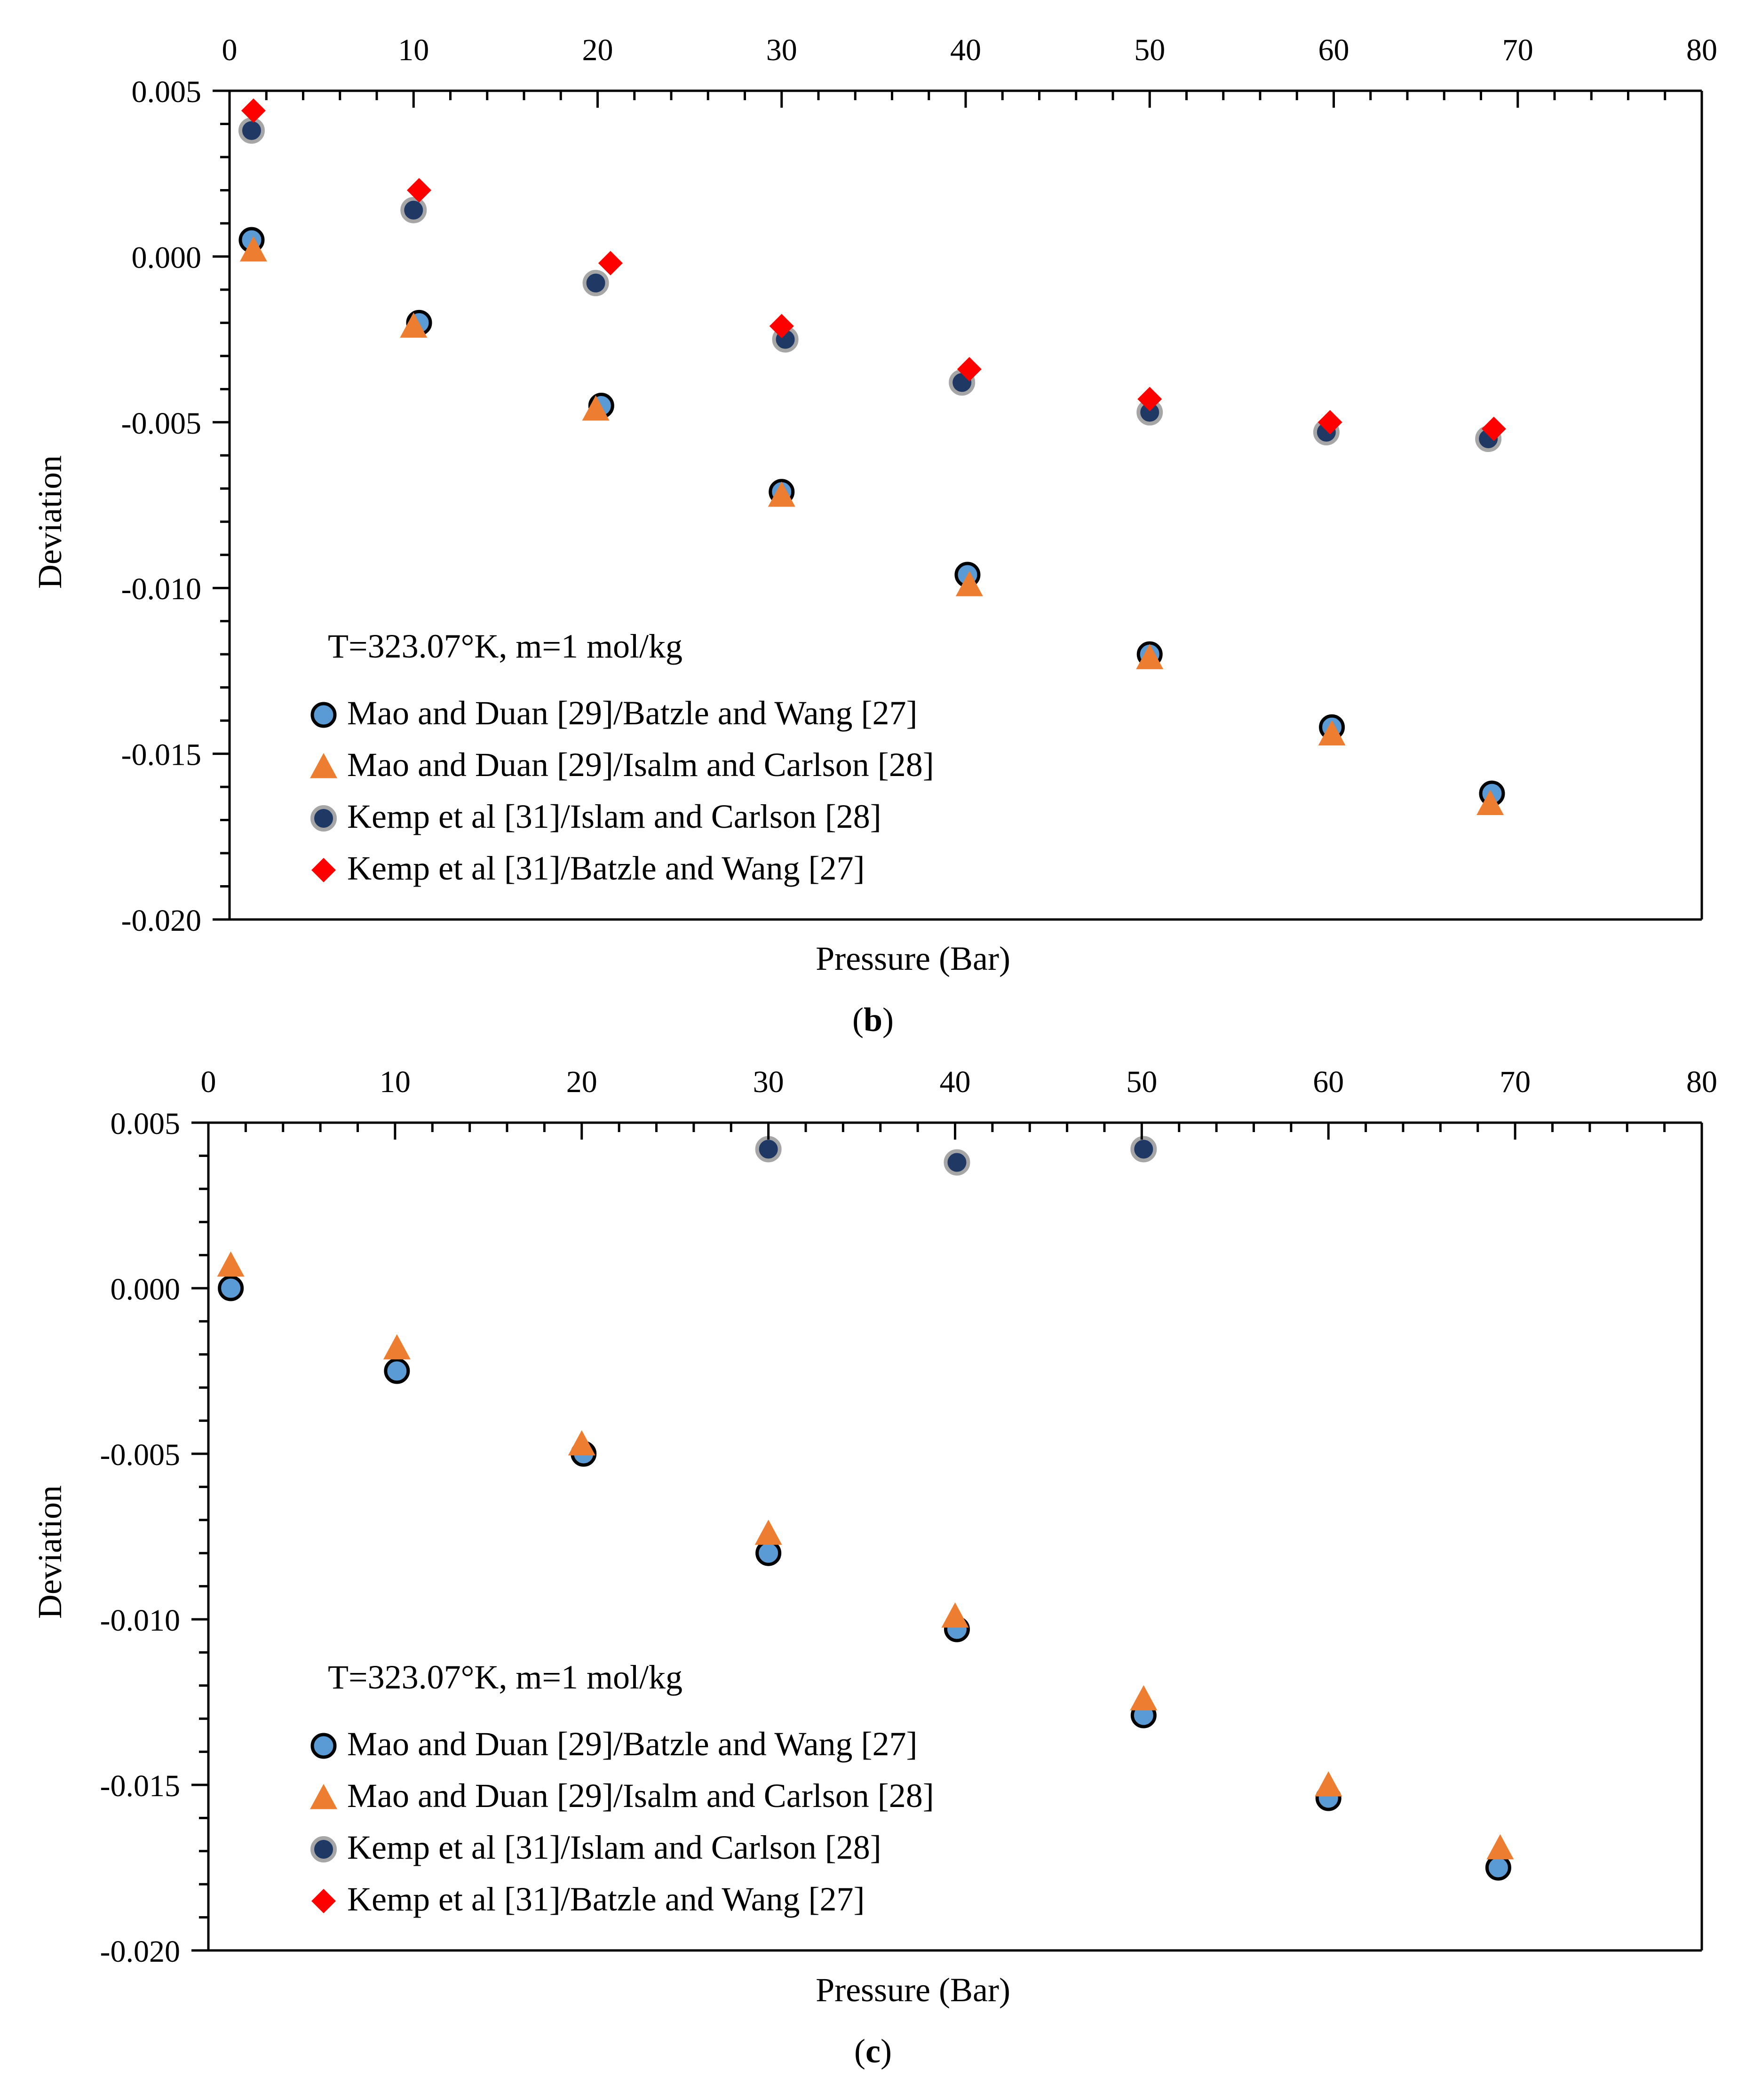 This screenshot has width=1746, height=2100. I want to click on legend-label: Mao and Duan [29]/Batzle and Wang [27], so click(632, 1744).